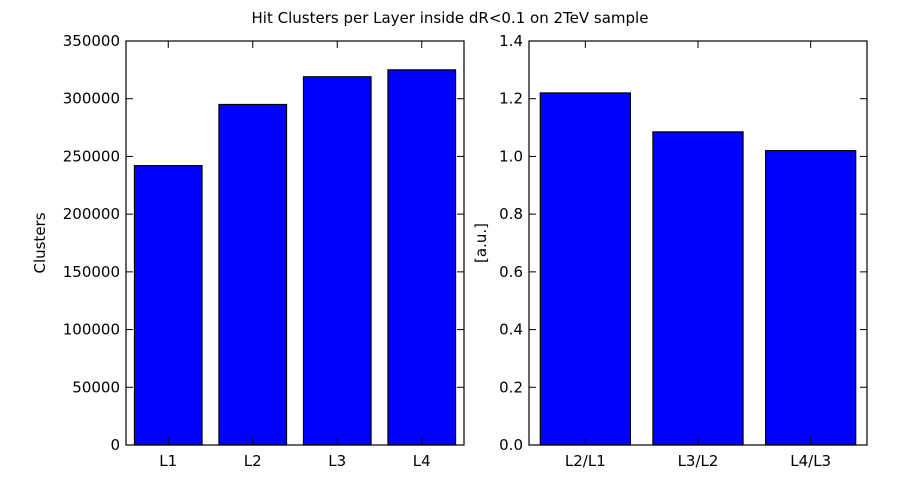 Image resolution: width=900 pixels, height=500 pixels. I want to click on bar-l3, so click(337, 261).